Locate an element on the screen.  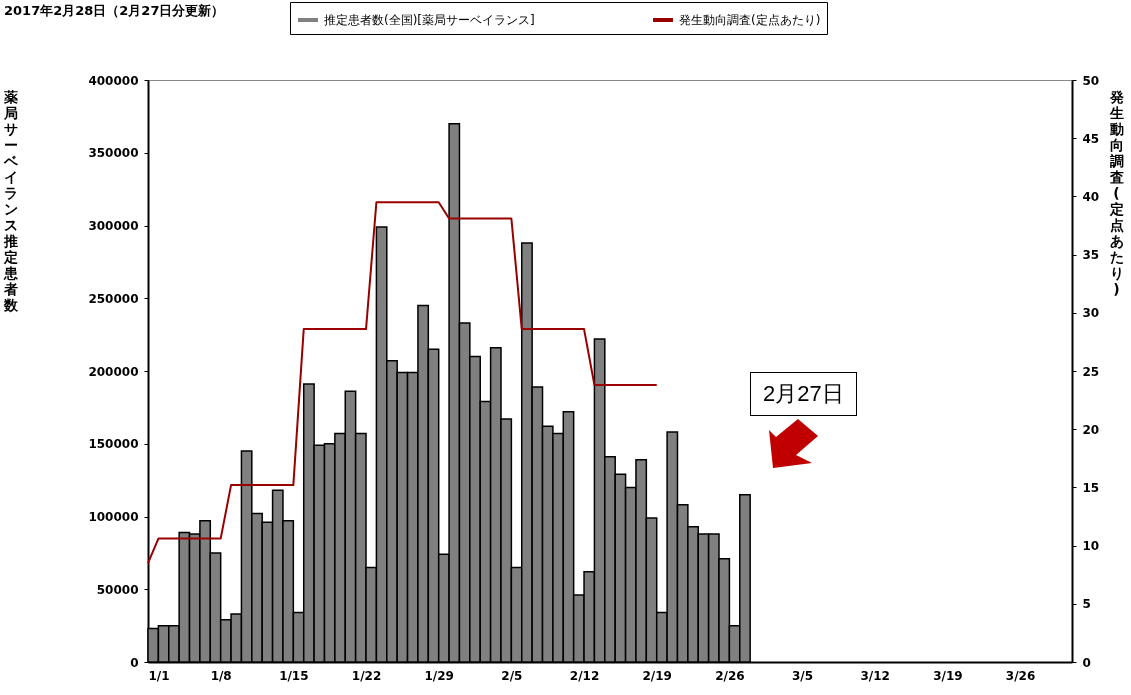
y2-tick-label: 40 is located at coordinates (1091, 196).